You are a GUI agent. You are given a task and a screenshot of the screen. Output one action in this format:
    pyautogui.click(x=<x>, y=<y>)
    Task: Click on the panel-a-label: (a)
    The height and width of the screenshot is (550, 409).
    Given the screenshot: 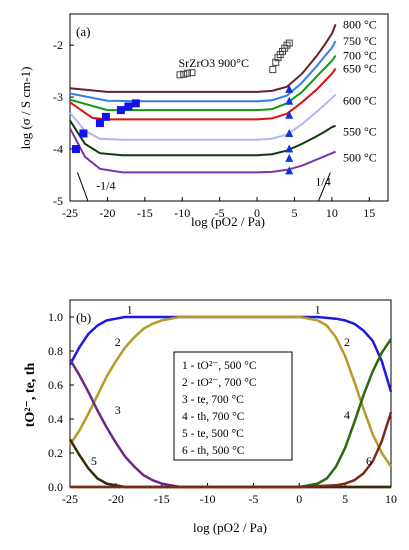 What is the action you would take?
    pyautogui.click(x=83, y=31)
    